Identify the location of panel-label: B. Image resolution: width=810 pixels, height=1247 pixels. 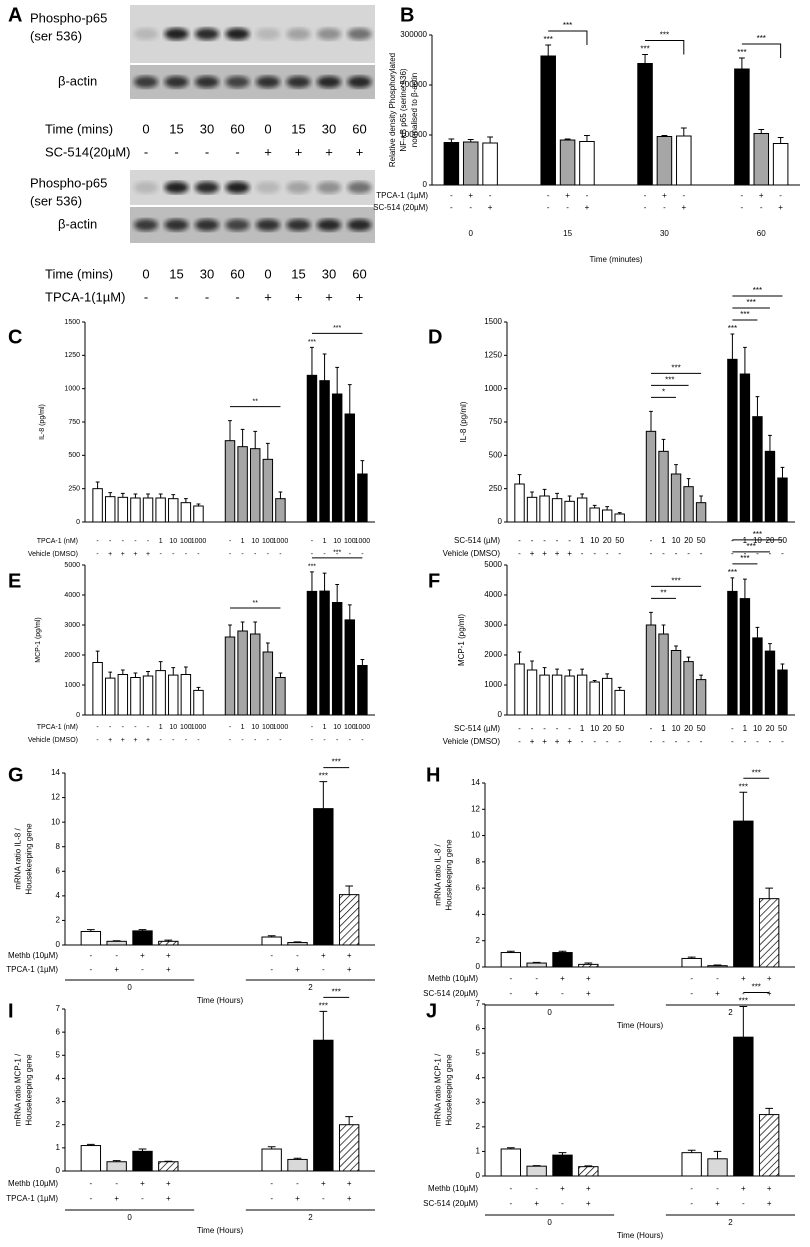
(407, 15).